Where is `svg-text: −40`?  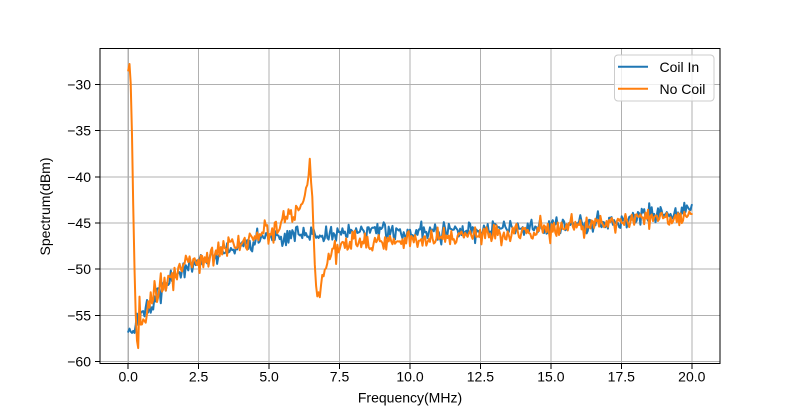 svg-text: −40 is located at coordinates (79, 177).